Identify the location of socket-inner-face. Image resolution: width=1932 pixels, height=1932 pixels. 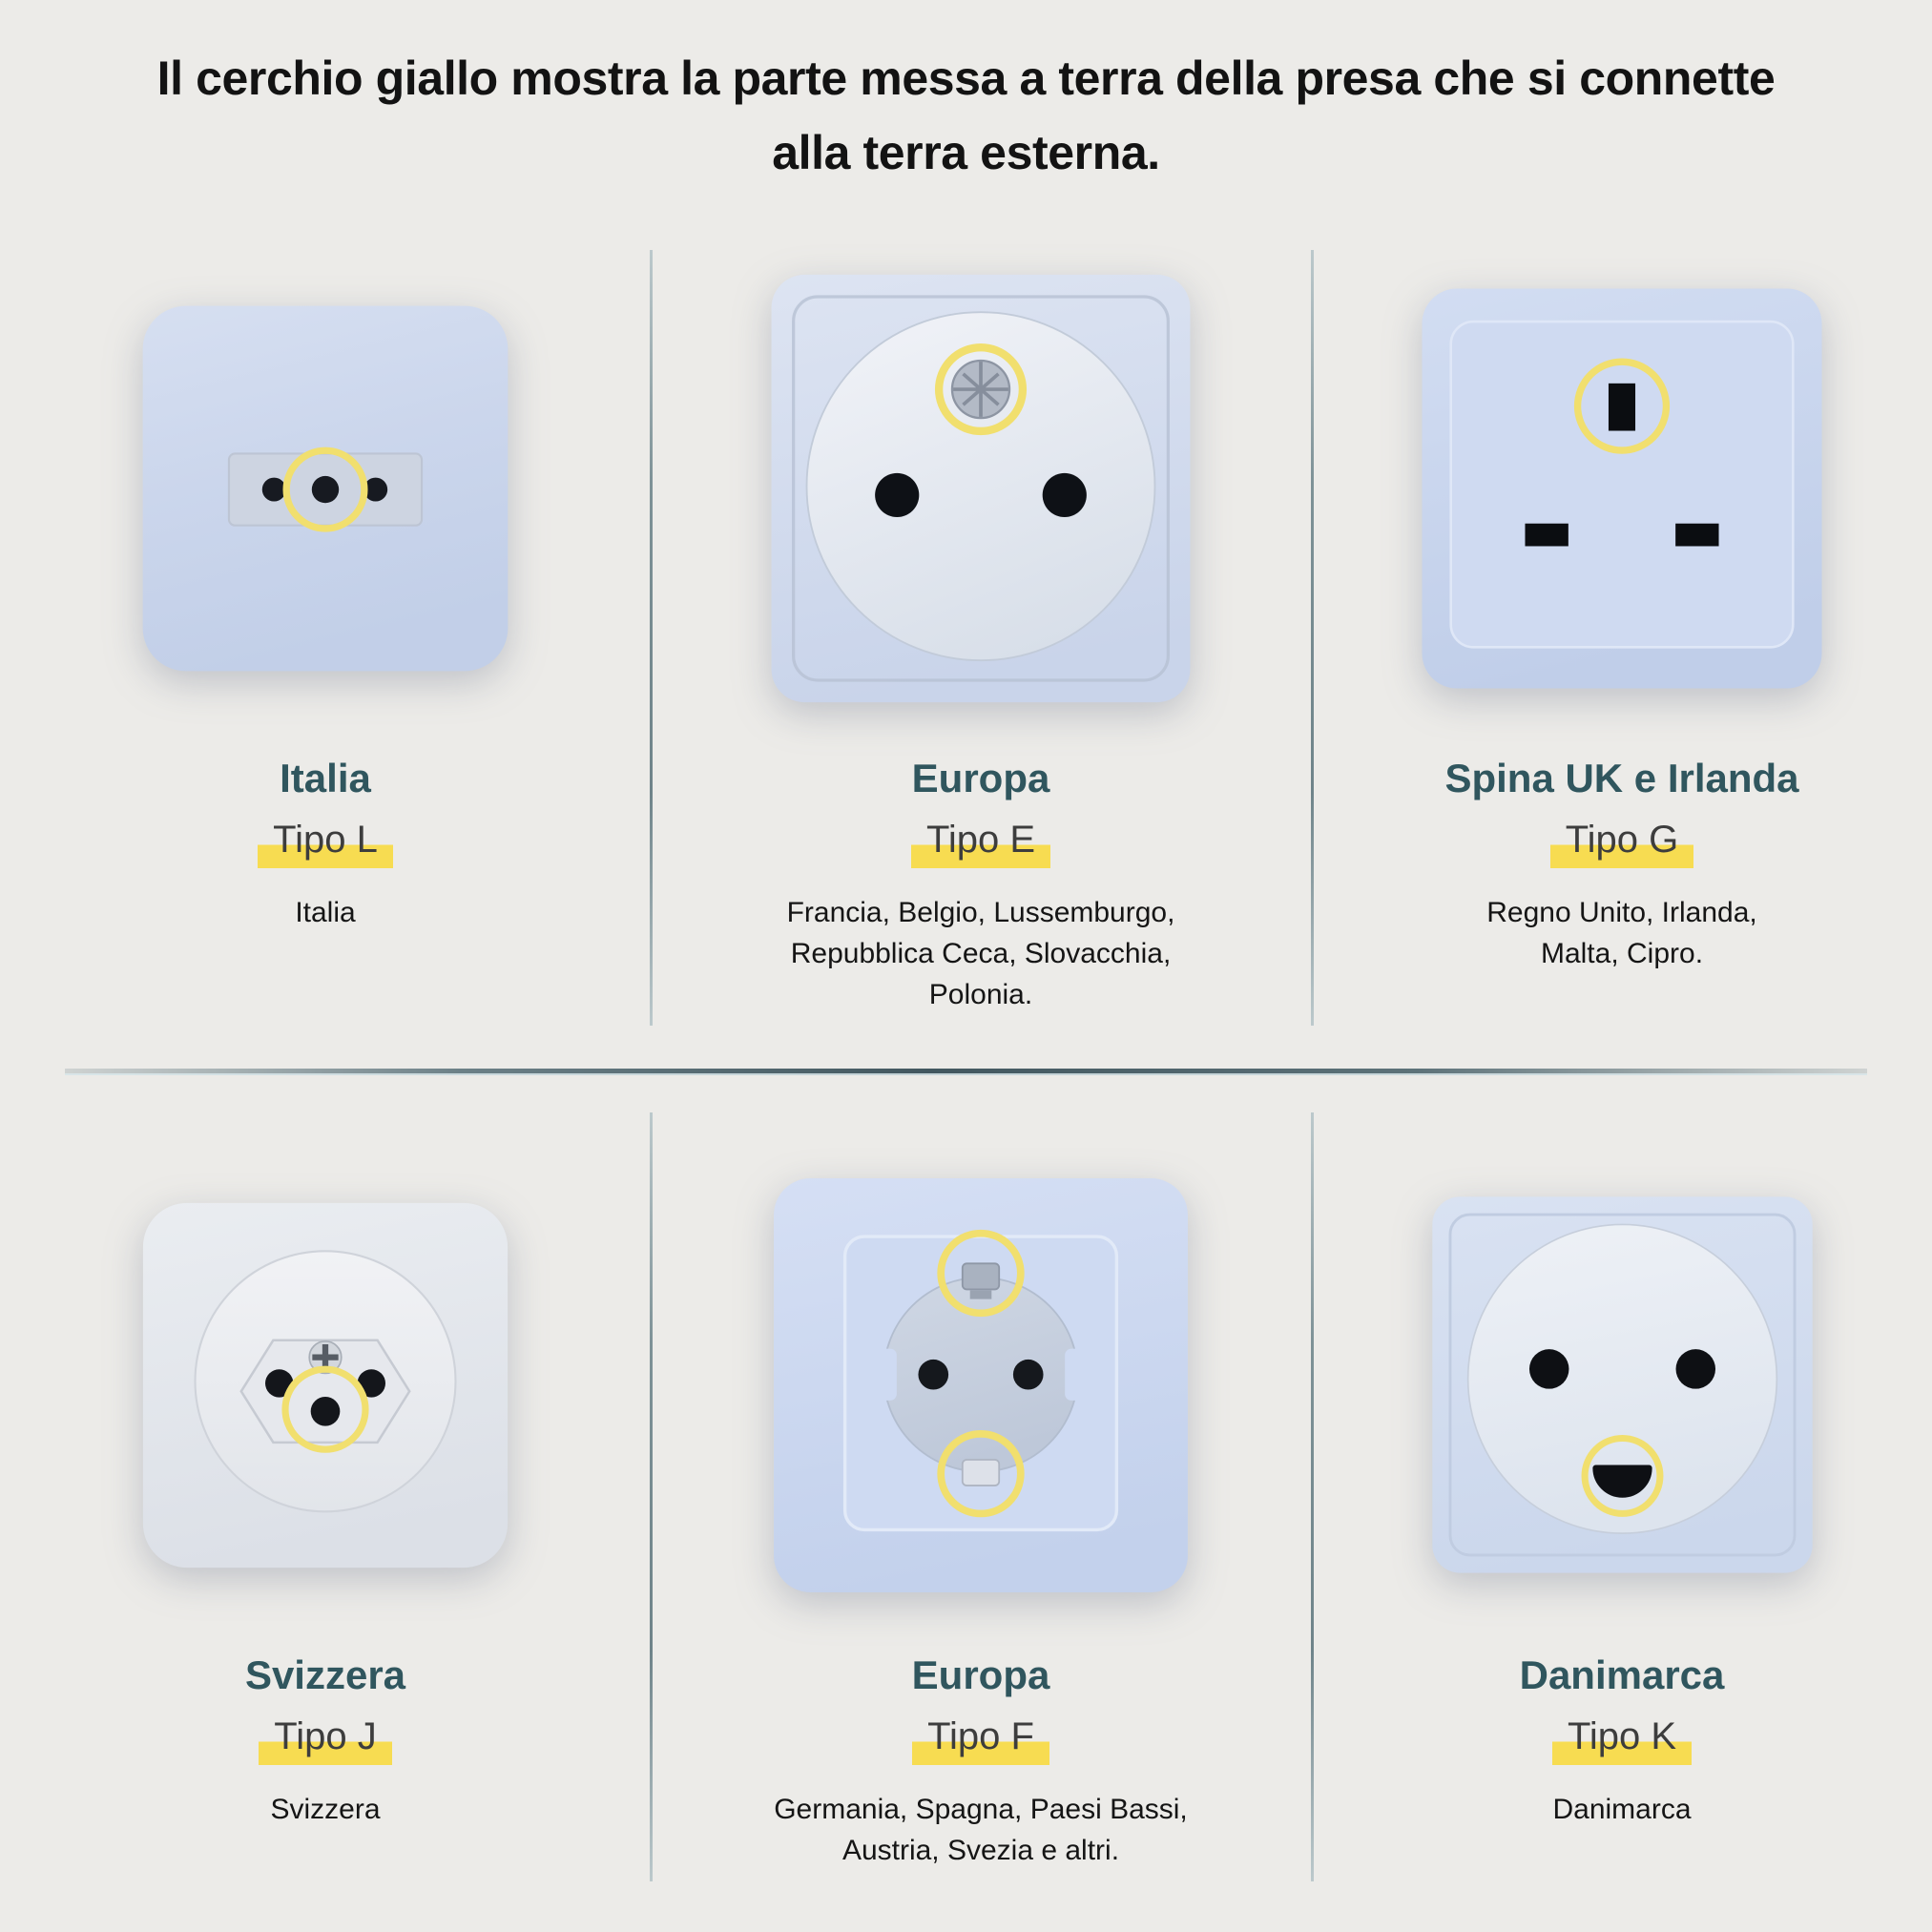
(1622, 484).